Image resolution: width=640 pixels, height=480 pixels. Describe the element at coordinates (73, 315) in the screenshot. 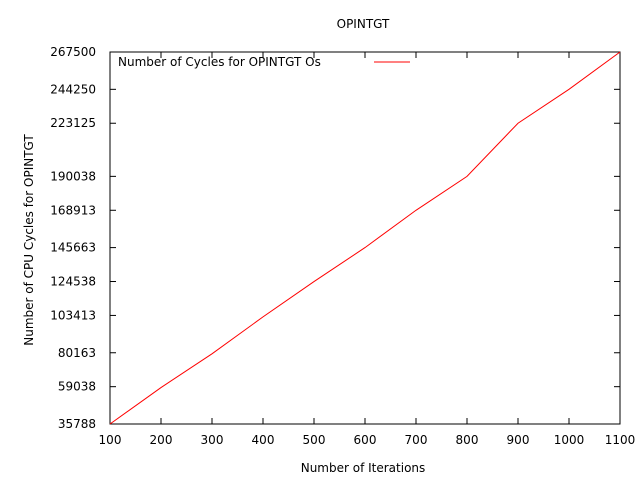

I see `y-tick-label: 103413` at that location.